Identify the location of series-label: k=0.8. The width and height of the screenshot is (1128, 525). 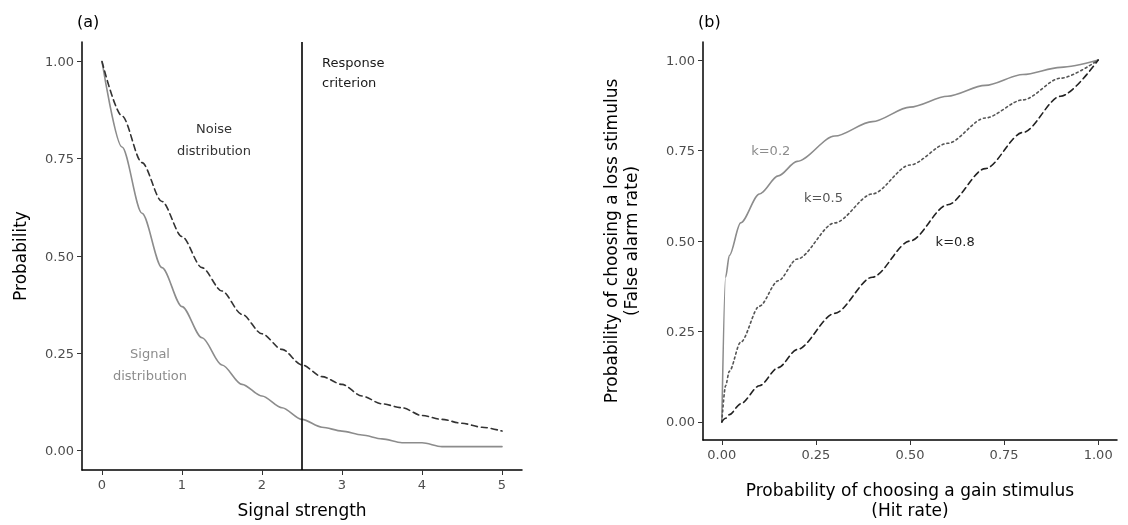
(955, 241).